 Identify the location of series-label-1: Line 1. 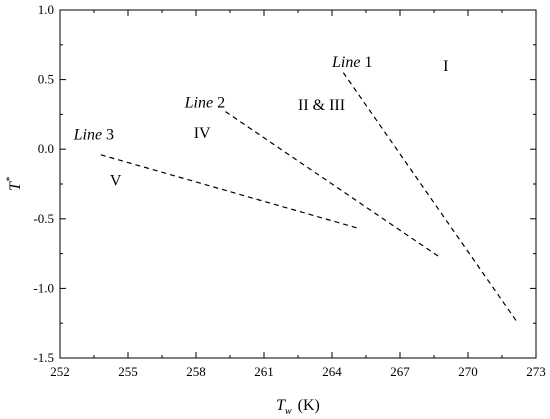
(351, 62).